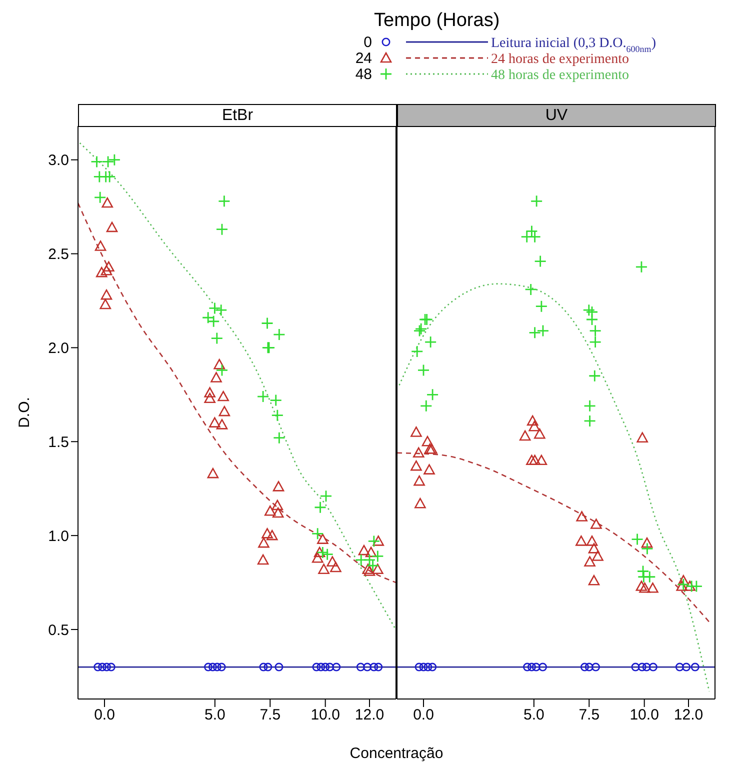 This screenshot has height=762, width=745. Describe the element at coordinates (58, 349) in the screenshot. I see `y-tick-label: 2.0` at that location.